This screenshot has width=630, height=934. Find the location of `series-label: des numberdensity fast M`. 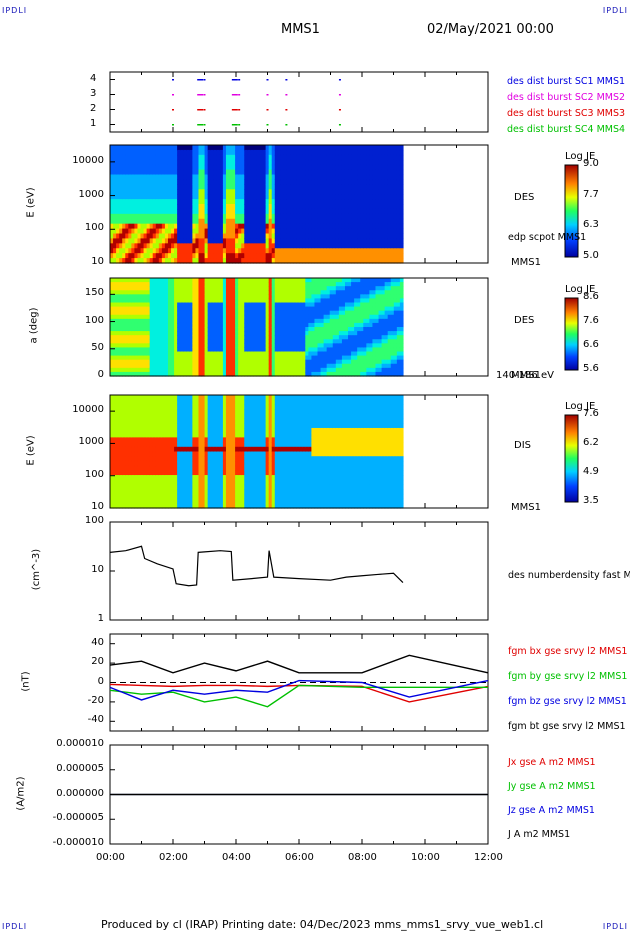

series-label: des numberdensity fast M is located at coordinates (569, 575).